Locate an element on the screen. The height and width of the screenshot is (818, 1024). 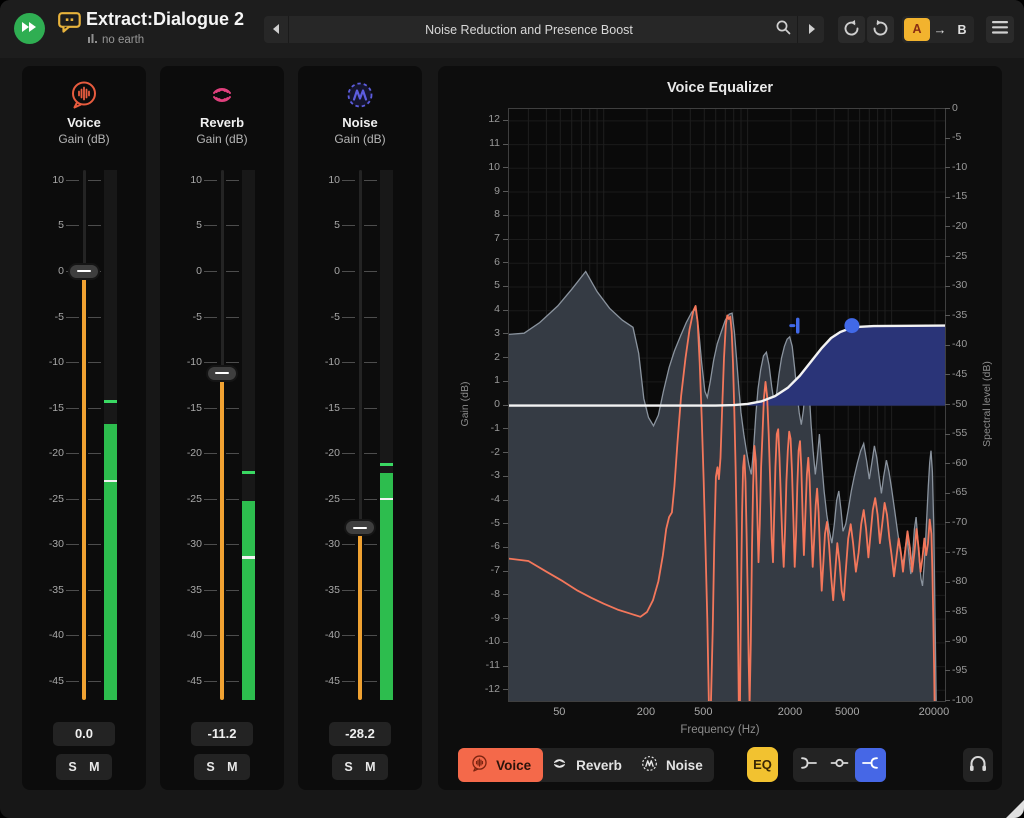
low-shelf-icon is located at coordinates (808, 765).